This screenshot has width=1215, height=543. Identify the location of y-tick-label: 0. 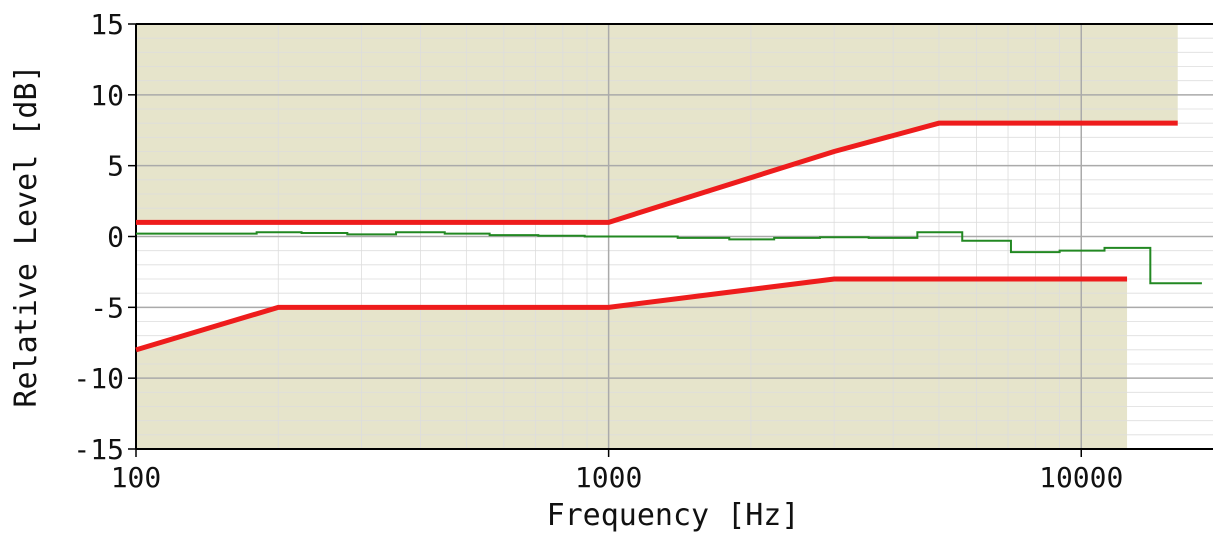
(115, 237).